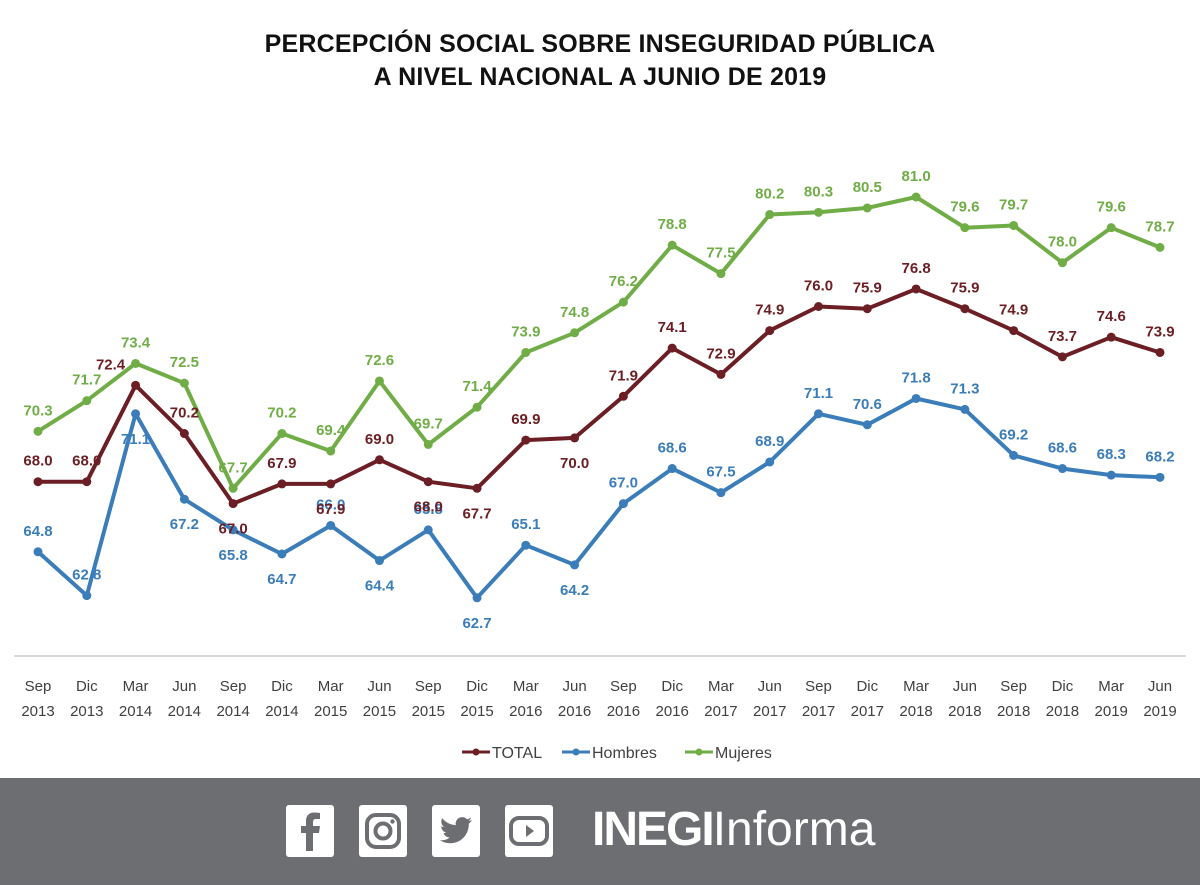 This screenshot has width=1200, height=885. What do you see at coordinates (517, 753) in the screenshot?
I see `legend-label-total: TOTAL` at bounding box center [517, 753].